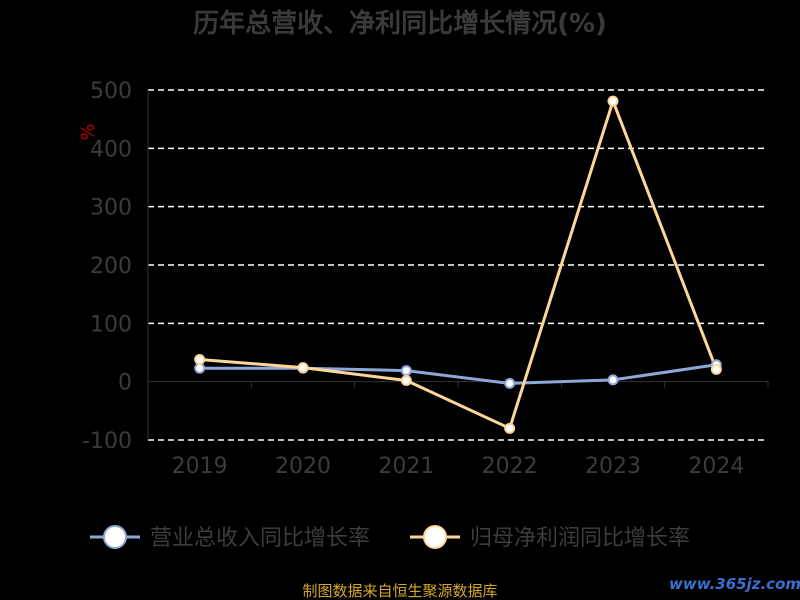  I want to click on legend: 营业总收入同比增长率 归母净利润同比增长率, so click(390, 538).